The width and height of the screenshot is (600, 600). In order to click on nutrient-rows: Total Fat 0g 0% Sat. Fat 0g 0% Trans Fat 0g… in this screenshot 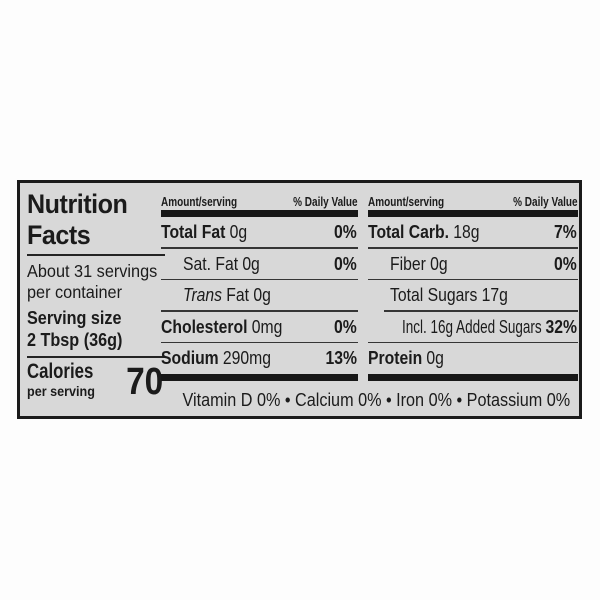, I will do `click(259, 296)`.